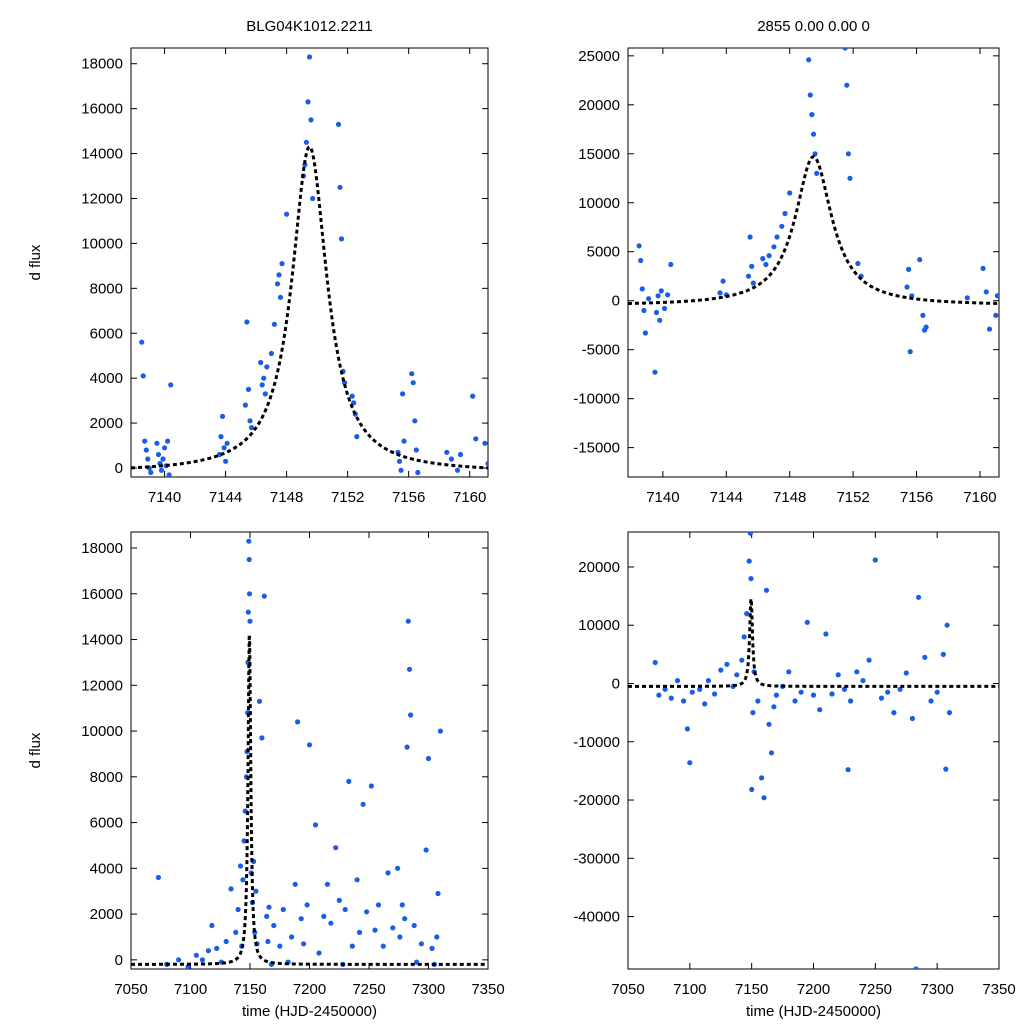  Describe the element at coordinates (596, 448) in the screenshot. I see `y-tick-label: -15000` at that location.